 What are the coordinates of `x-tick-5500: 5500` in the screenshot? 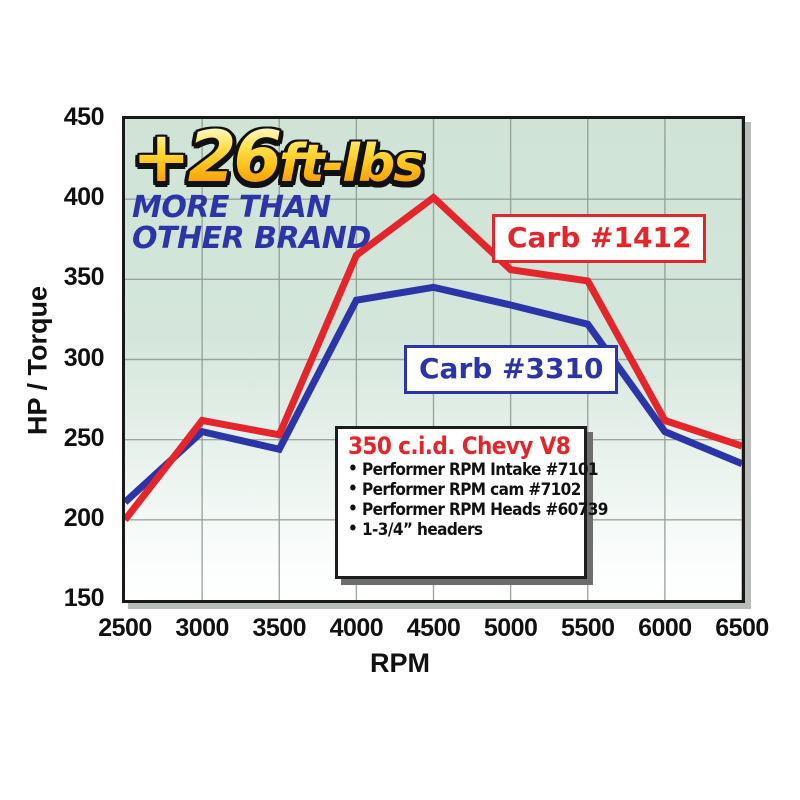 It's located at (587, 628).